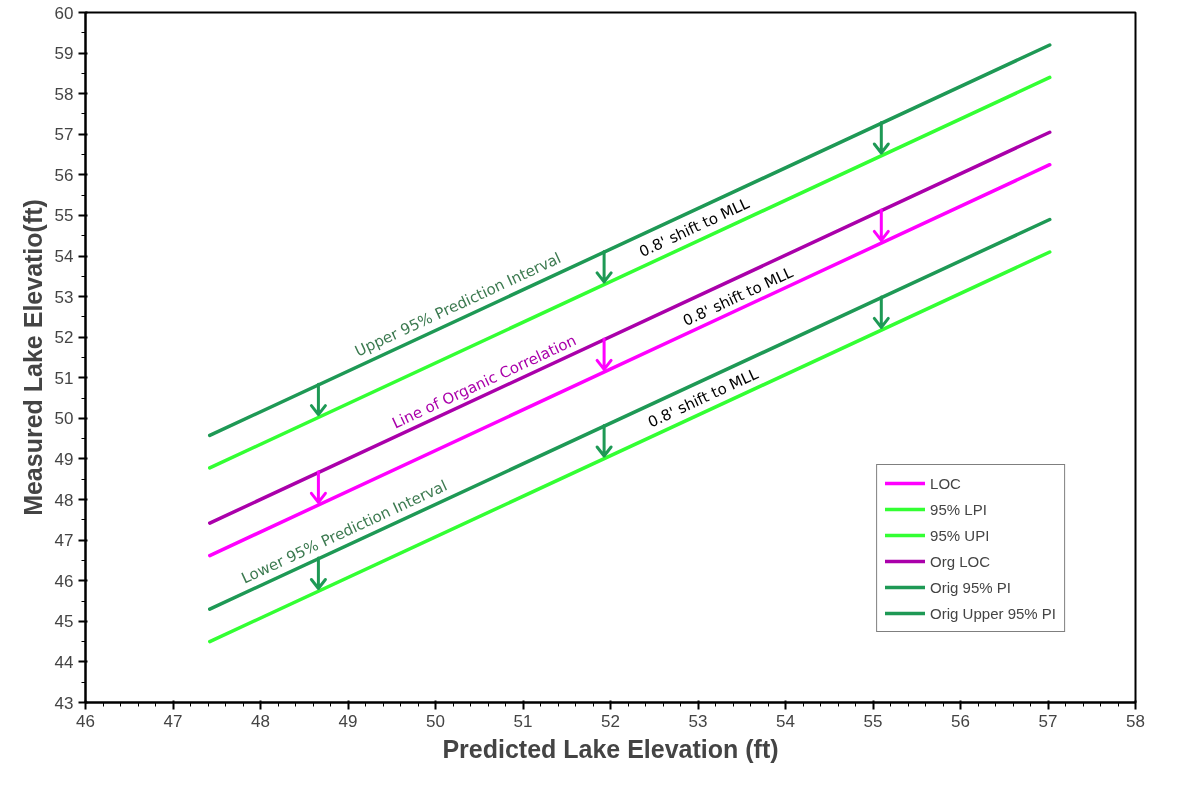  What do you see at coordinates (64, 703) in the screenshot?
I see `y-tick-label: 43` at bounding box center [64, 703].